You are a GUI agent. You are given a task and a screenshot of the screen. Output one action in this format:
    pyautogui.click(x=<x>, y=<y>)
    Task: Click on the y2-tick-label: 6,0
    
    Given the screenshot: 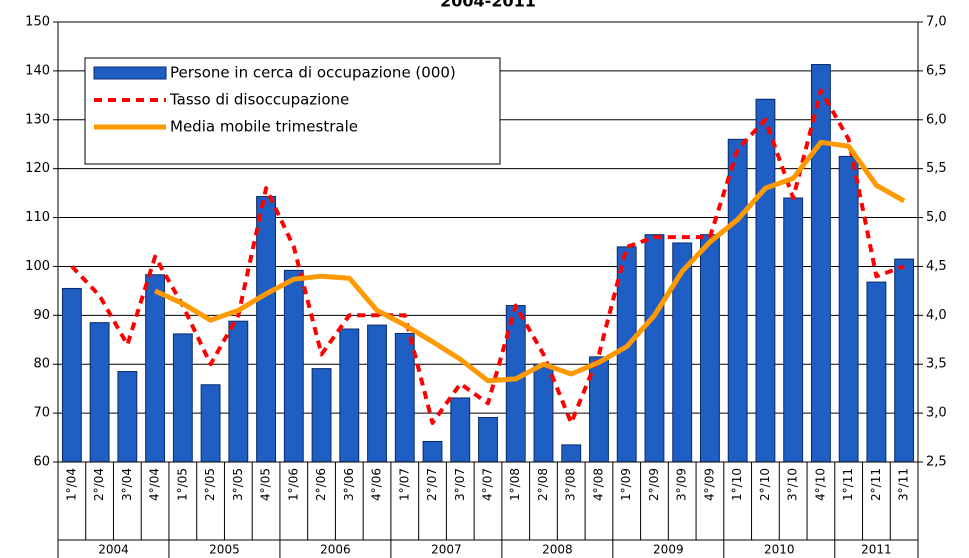 What is the action you would take?
    pyautogui.click(x=936, y=119)
    